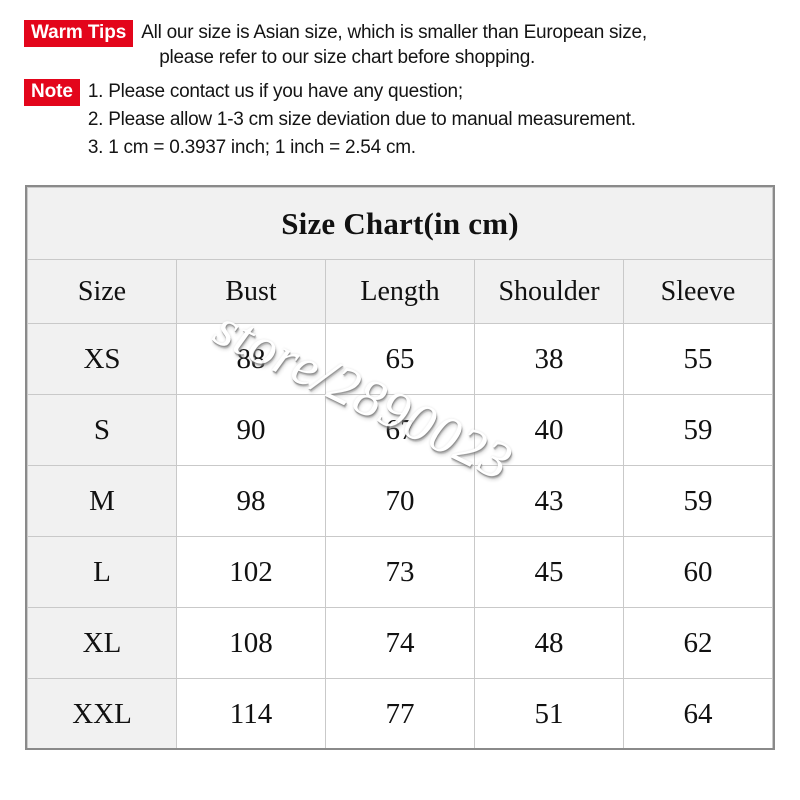 The height and width of the screenshot is (800, 800). I want to click on cell-size: S, so click(102, 430).